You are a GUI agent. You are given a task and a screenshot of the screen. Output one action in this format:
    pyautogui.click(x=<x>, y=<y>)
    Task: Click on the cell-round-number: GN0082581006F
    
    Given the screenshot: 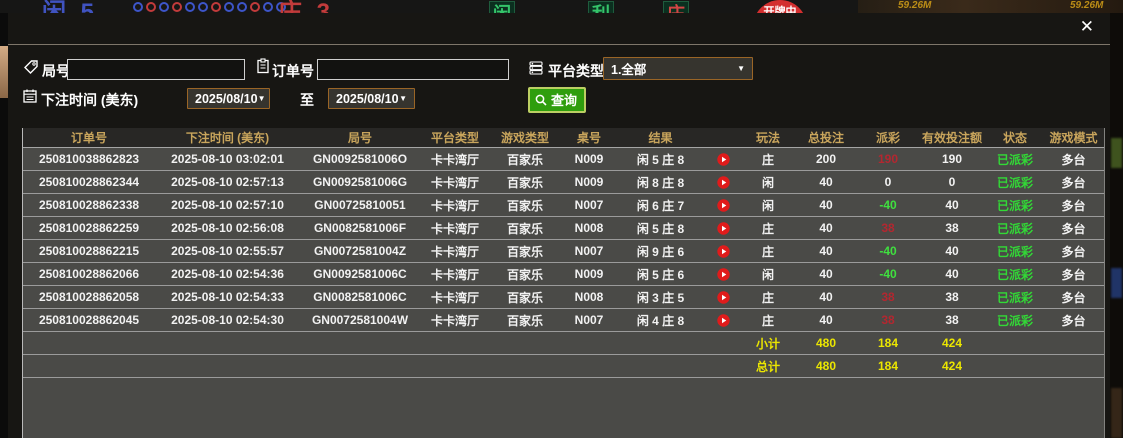 What is the action you would take?
    pyautogui.click(x=360, y=228)
    